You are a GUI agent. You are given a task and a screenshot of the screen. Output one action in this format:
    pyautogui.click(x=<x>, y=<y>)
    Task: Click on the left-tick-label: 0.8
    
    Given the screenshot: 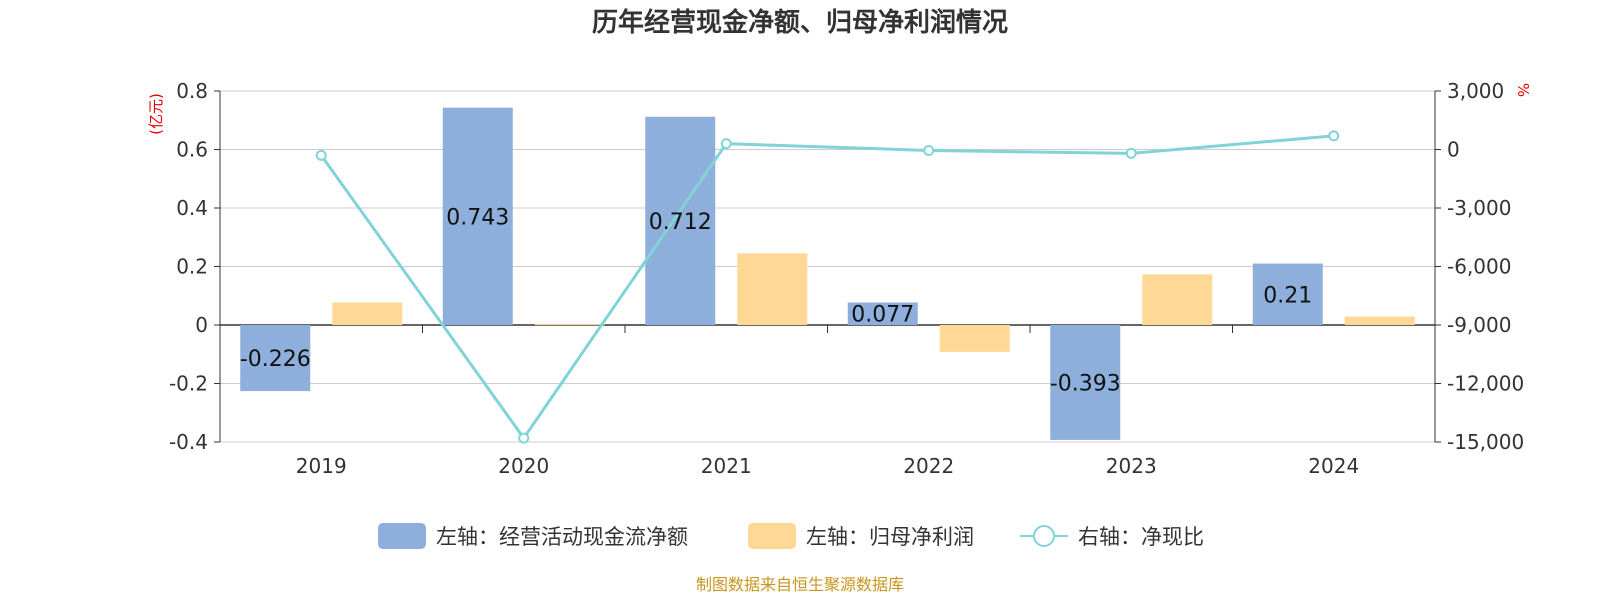 What is the action you would take?
    pyautogui.click(x=192, y=91)
    